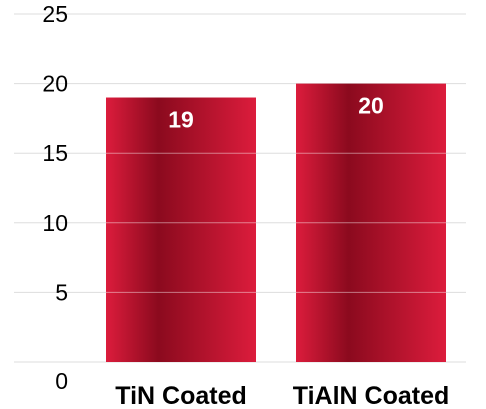 Image resolution: width=486 pixels, height=409 pixels. Describe the element at coordinates (61, 292) in the screenshot. I see `y-tick-label-5: 5` at that location.